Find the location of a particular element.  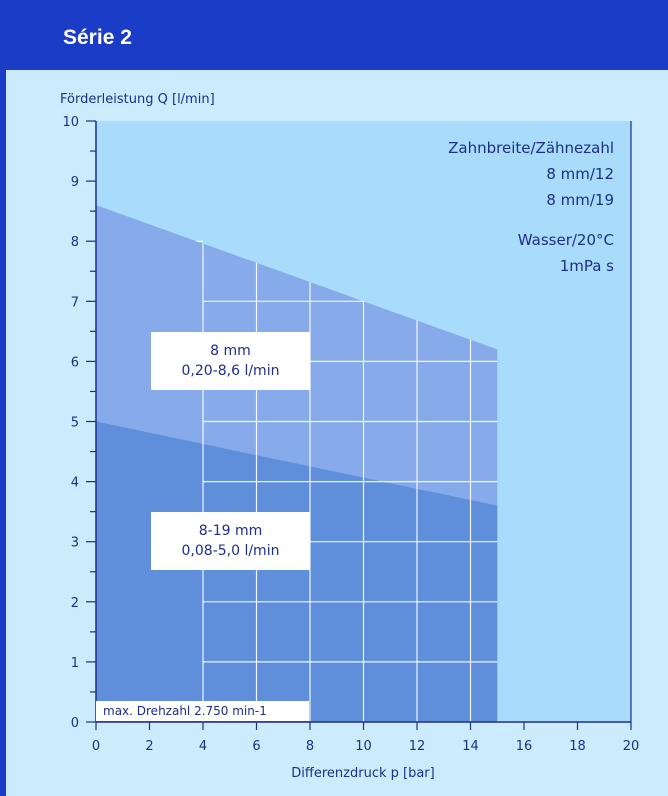

x-tick-label-4: 4 is located at coordinates (203, 746).